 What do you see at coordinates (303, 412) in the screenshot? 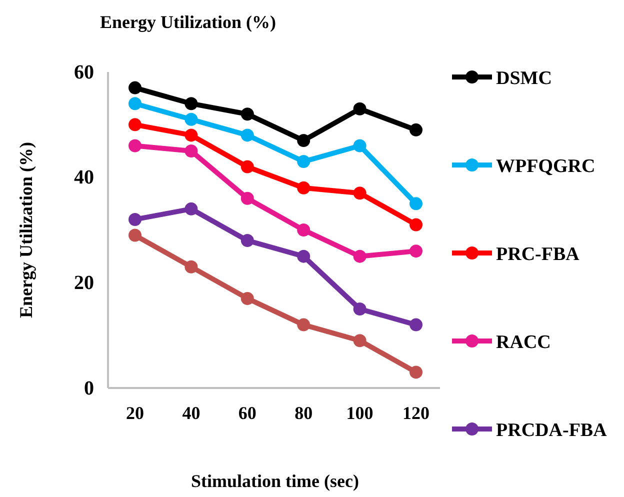
I see `x-tick-label: 80` at bounding box center [303, 412].